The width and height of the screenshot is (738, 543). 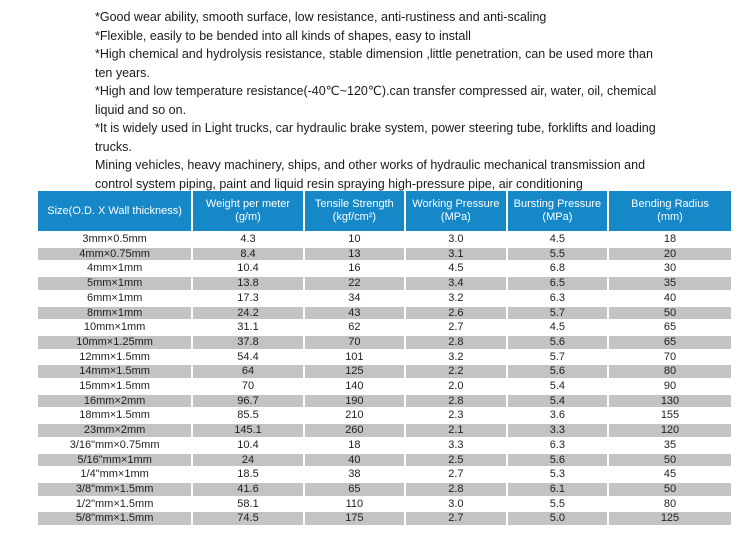 What do you see at coordinates (558, 270) in the screenshot?
I see `table-cell: 6.8` at bounding box center [558, 270].